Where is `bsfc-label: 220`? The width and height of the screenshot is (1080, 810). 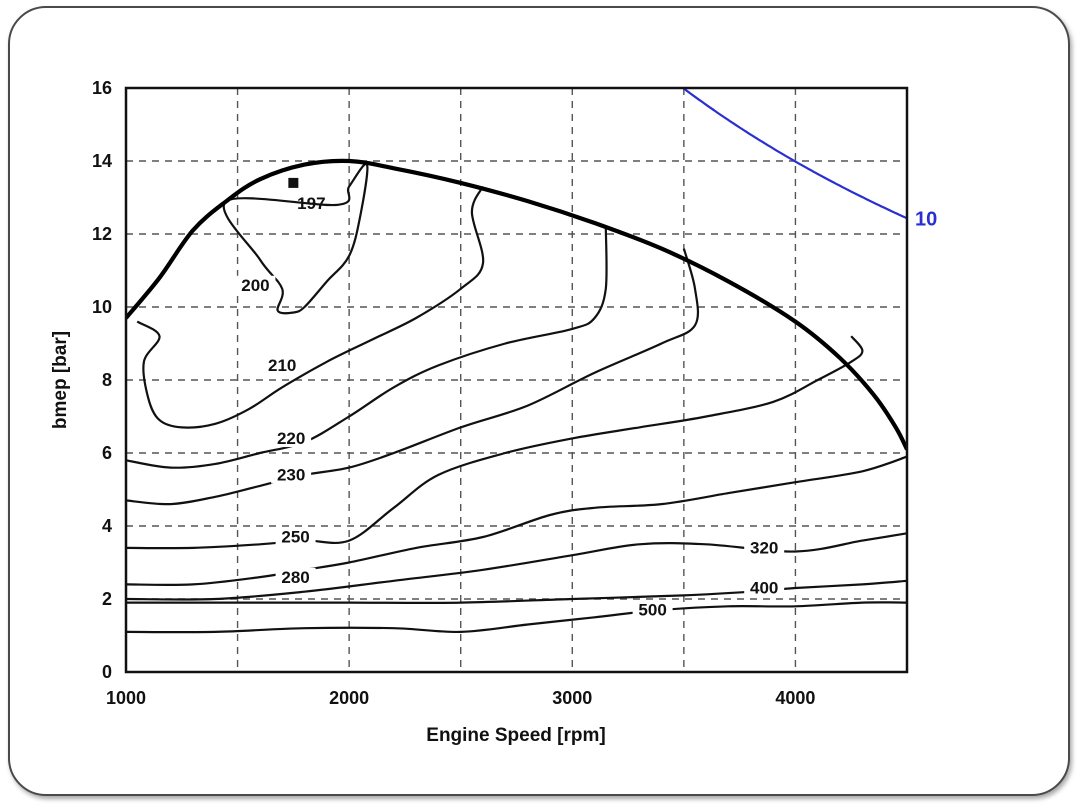
bsfc-label: 220 is located at coordinates (291, 438).